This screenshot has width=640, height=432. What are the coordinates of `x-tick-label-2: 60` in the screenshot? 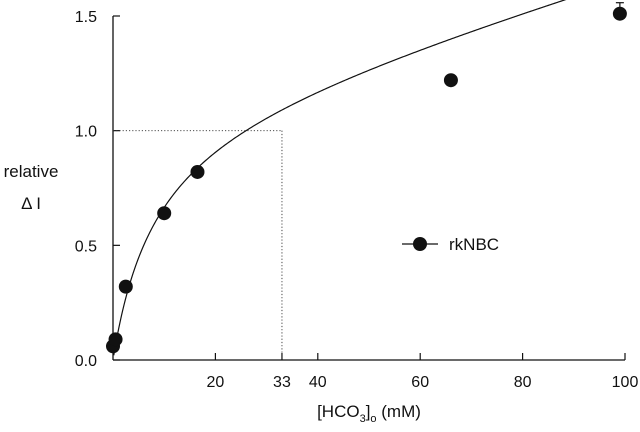 It's located at (420, 382).